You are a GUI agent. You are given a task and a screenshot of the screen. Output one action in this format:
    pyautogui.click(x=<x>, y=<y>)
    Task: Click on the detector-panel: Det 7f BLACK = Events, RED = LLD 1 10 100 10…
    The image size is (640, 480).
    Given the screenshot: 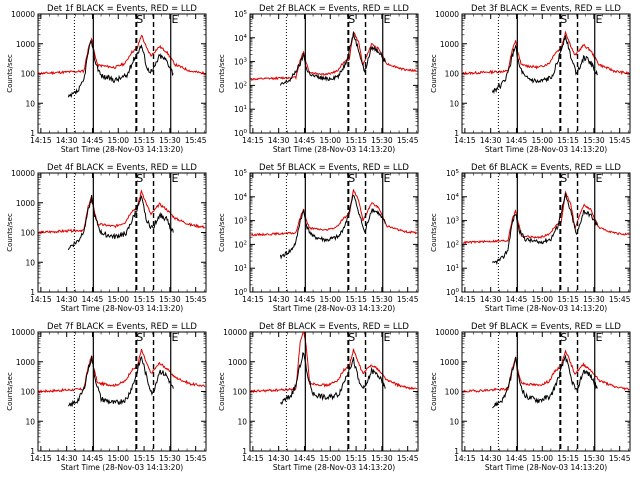 What is the action you would take?
    pyautogui.click(x=106, y=397)
    